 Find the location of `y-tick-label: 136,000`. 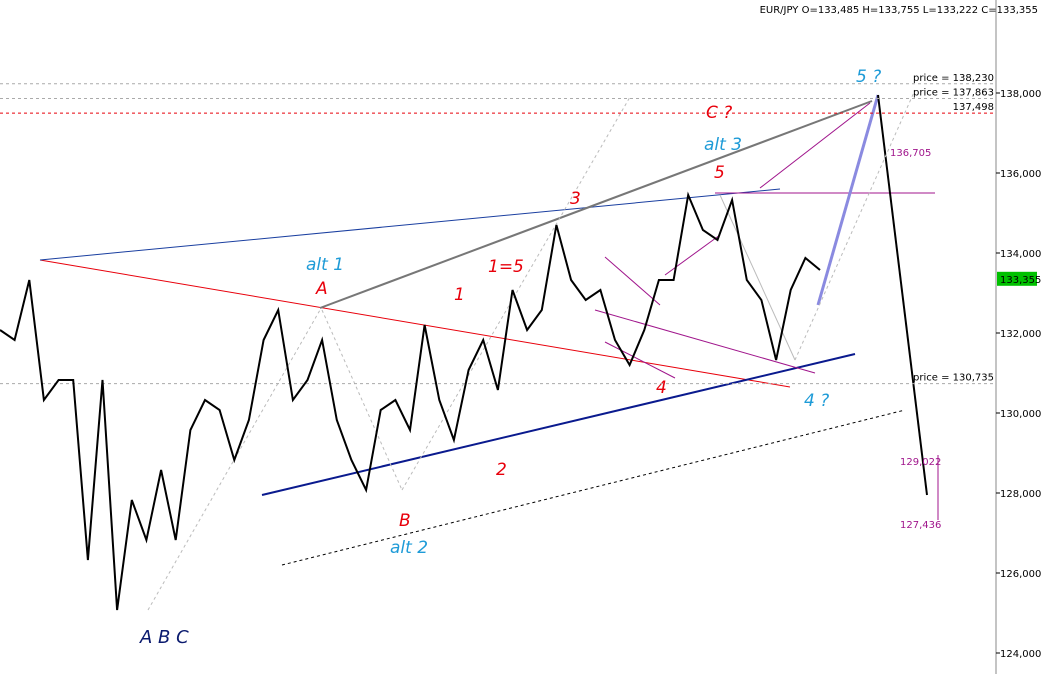

y-tick-label: 136,000 is located at coordinates (1020, 174).